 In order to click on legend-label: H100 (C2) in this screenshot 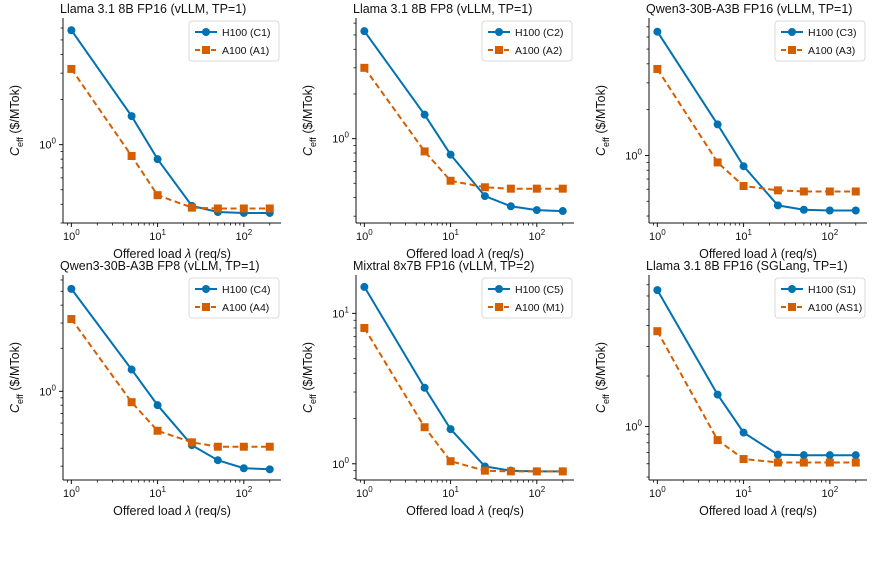, I will do `click(539, 33)`.